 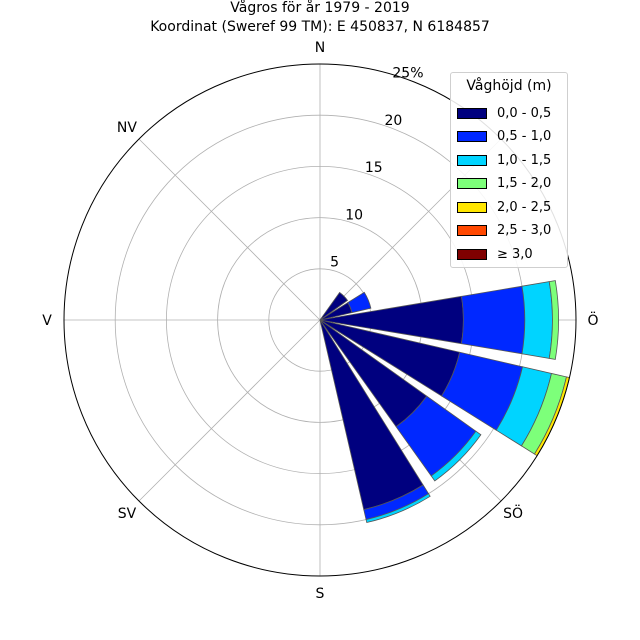 What do you see at coordinates (320, 594) in the screenshot?
I see `direction-label-S: S` at bounding box center [320, 594].